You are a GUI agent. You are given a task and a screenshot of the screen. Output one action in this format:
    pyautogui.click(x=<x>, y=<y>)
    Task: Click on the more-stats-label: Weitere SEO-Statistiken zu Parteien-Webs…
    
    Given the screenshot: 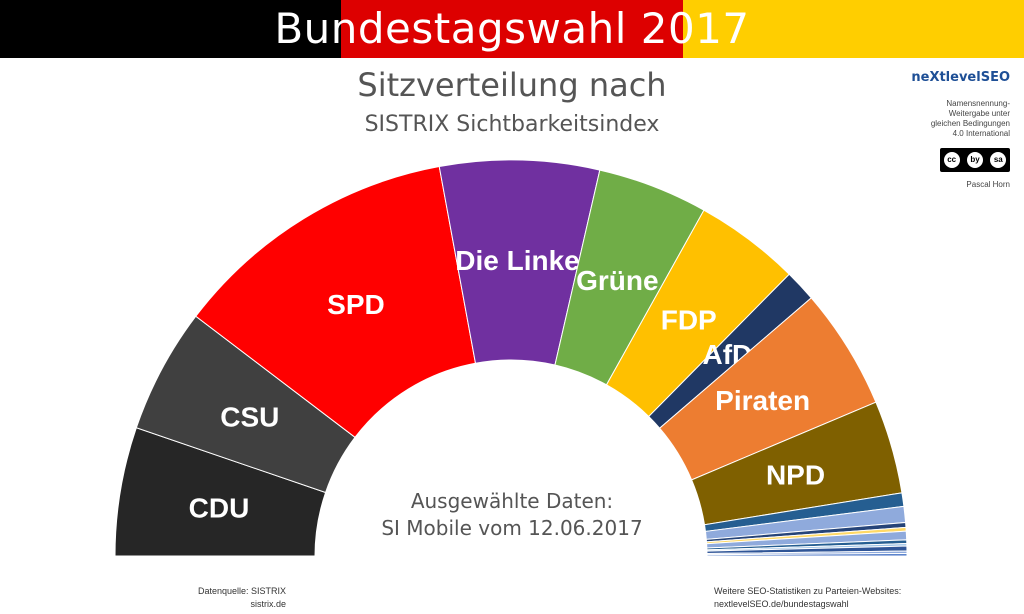 What is the action you would take?
    pyautogui.click(x=808, y=591)
    